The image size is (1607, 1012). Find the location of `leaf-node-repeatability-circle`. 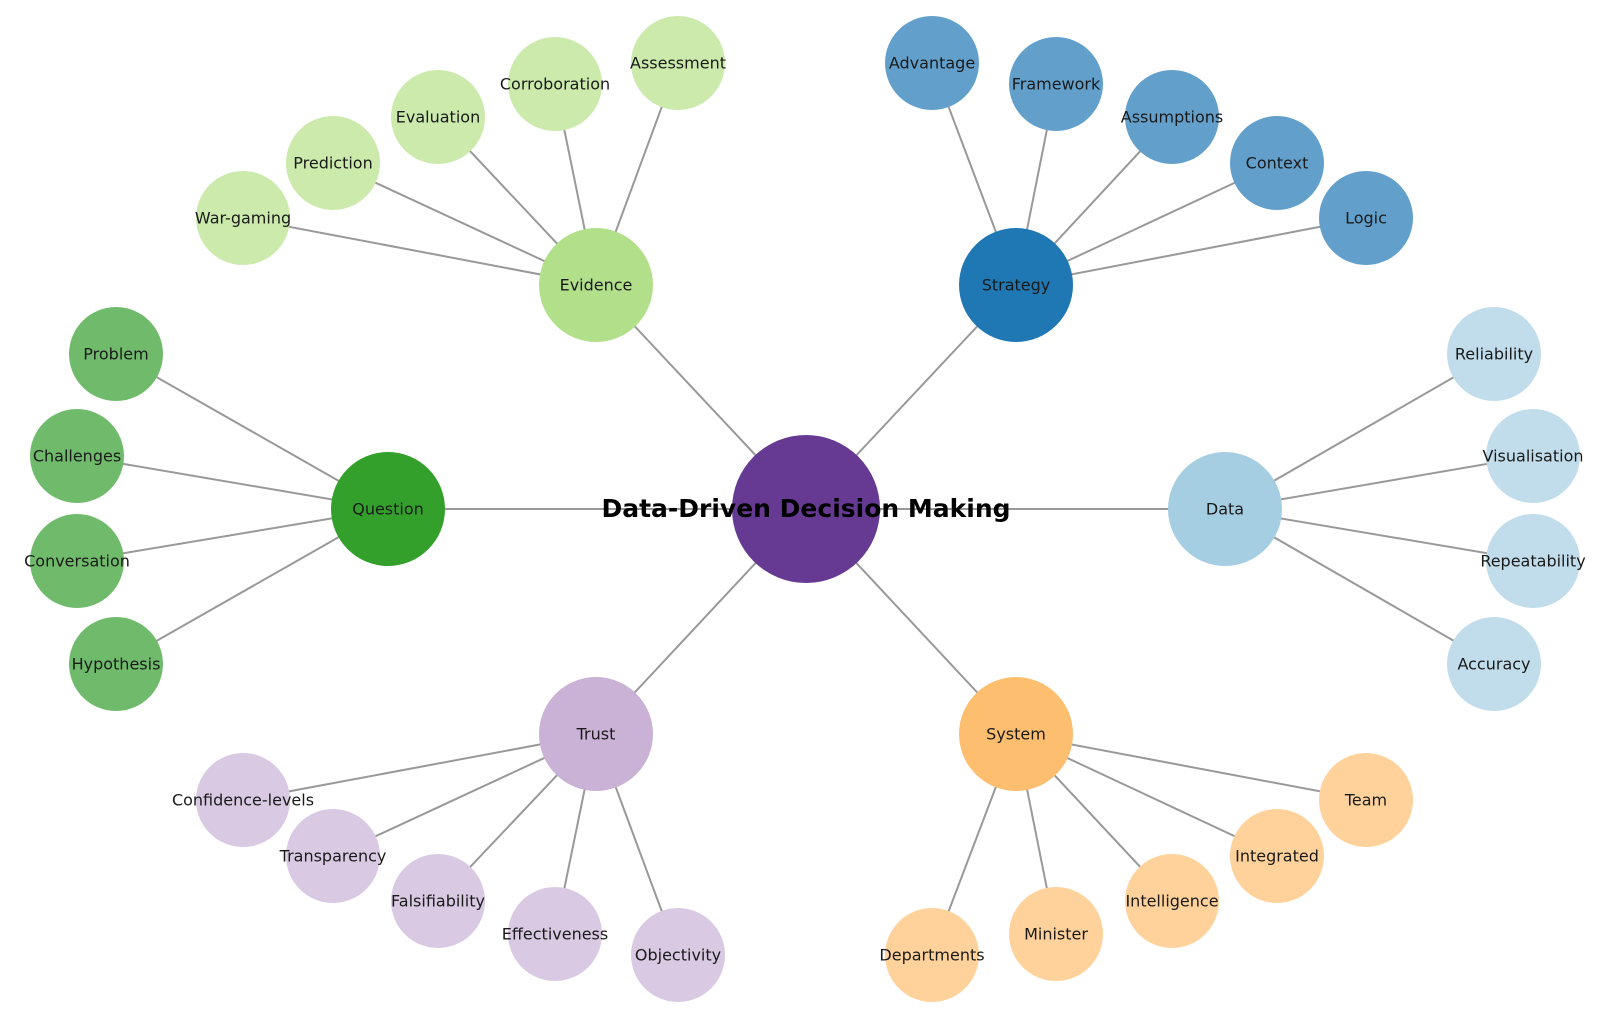

leaf-node-repeatability-circle is located at coordinates (1533, 561).